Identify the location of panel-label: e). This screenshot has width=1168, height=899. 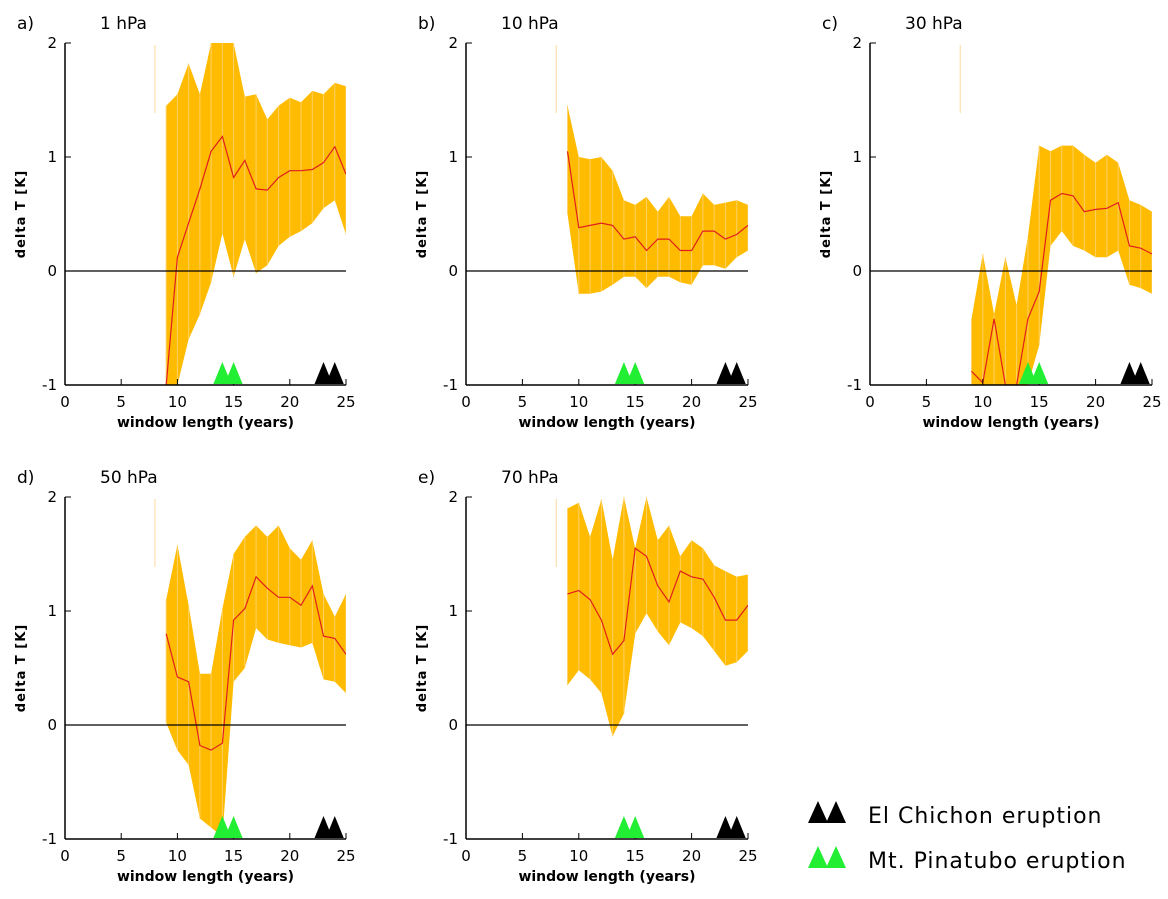
(426, 478).